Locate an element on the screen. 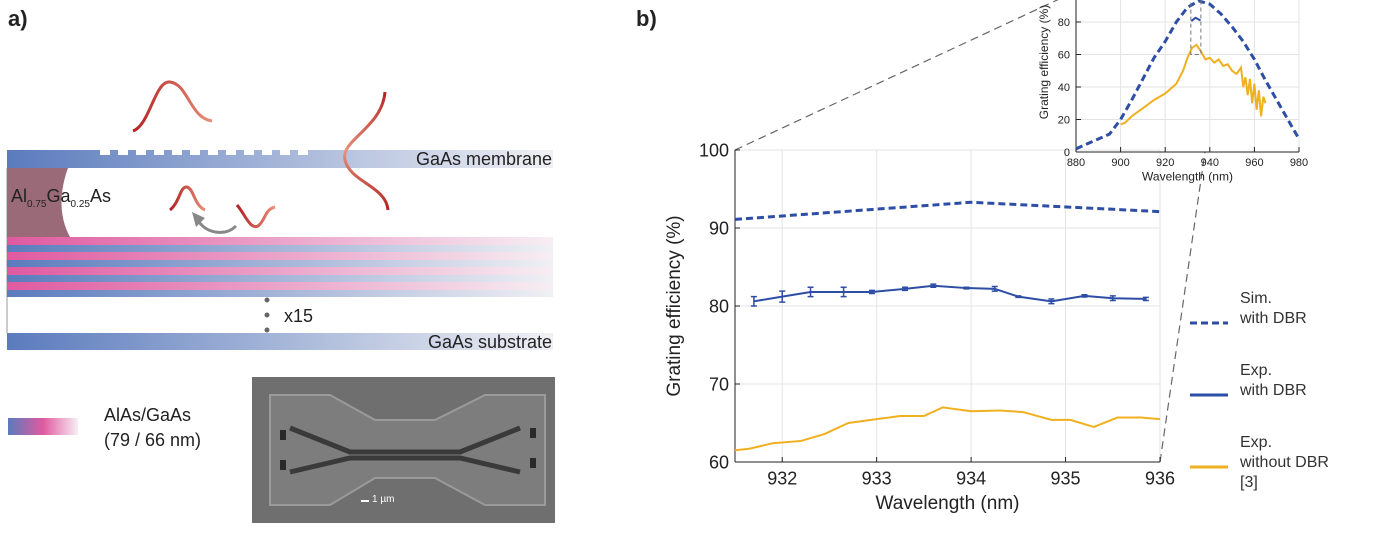  legend-label: Exp. without DBR [3] is located at coordinates (1284, 462).